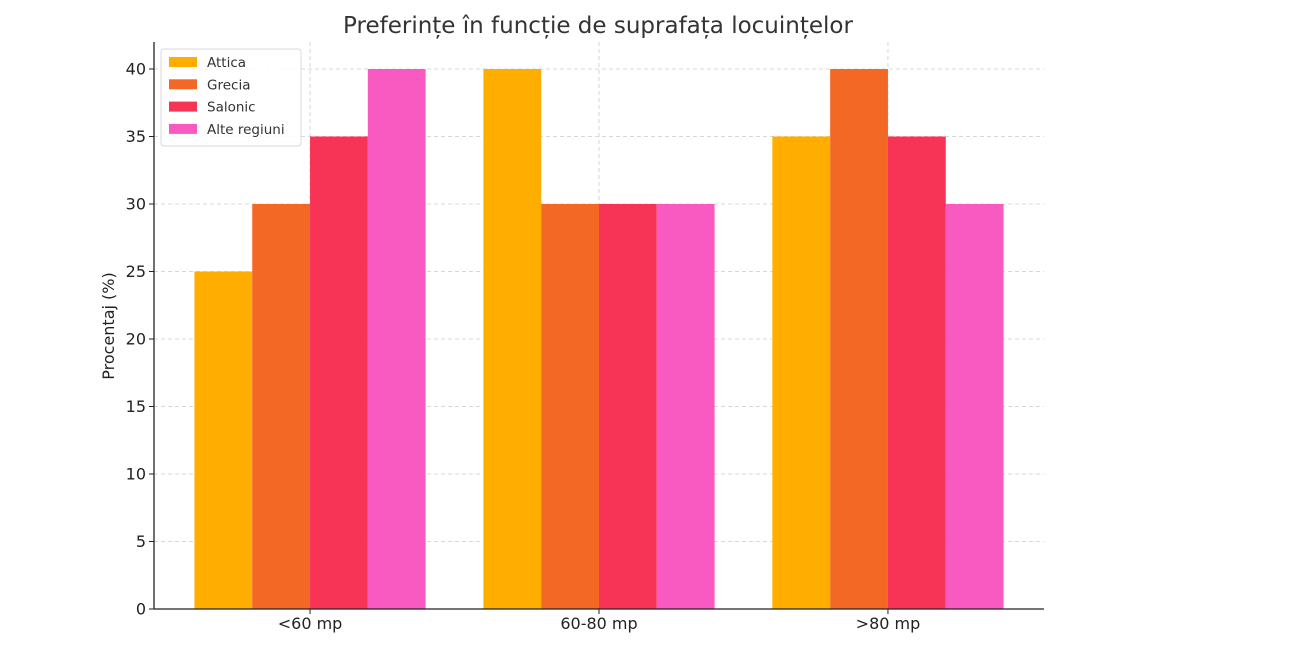 The width and height of the screenshot is (1294, 668). What do you see at coordinates (141, 541) in the screenshot?
I see `y-tick-label: 5` at bounding box center [141, 541].